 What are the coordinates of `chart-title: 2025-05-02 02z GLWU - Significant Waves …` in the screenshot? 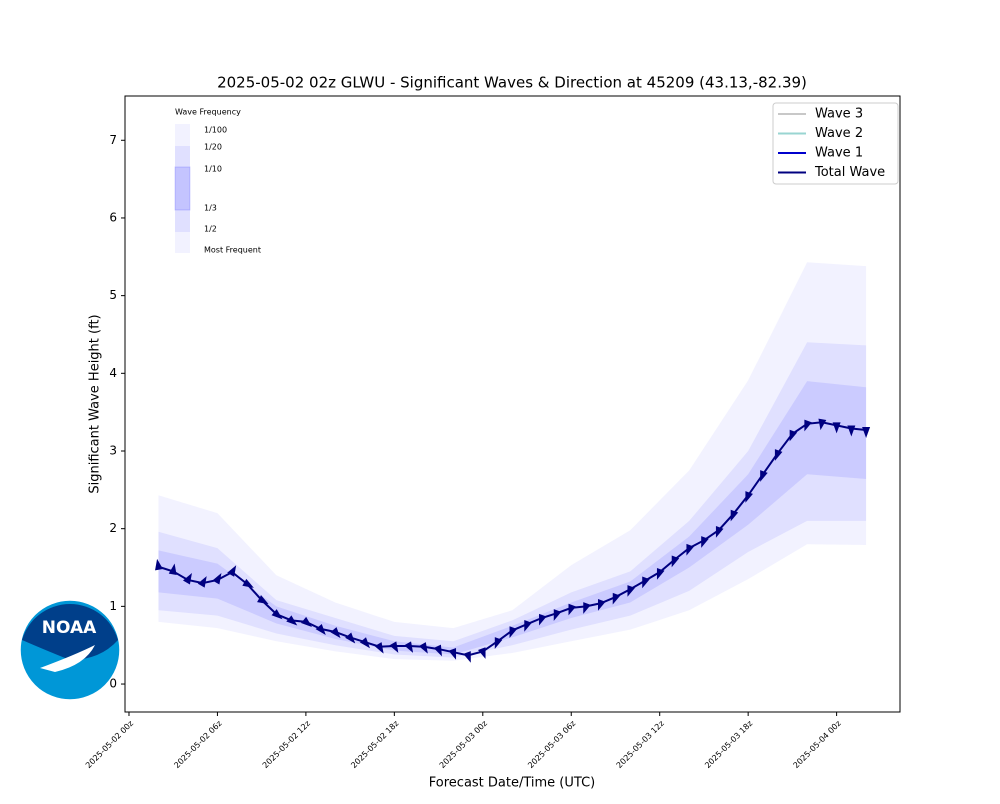 It's located at (512, 83).